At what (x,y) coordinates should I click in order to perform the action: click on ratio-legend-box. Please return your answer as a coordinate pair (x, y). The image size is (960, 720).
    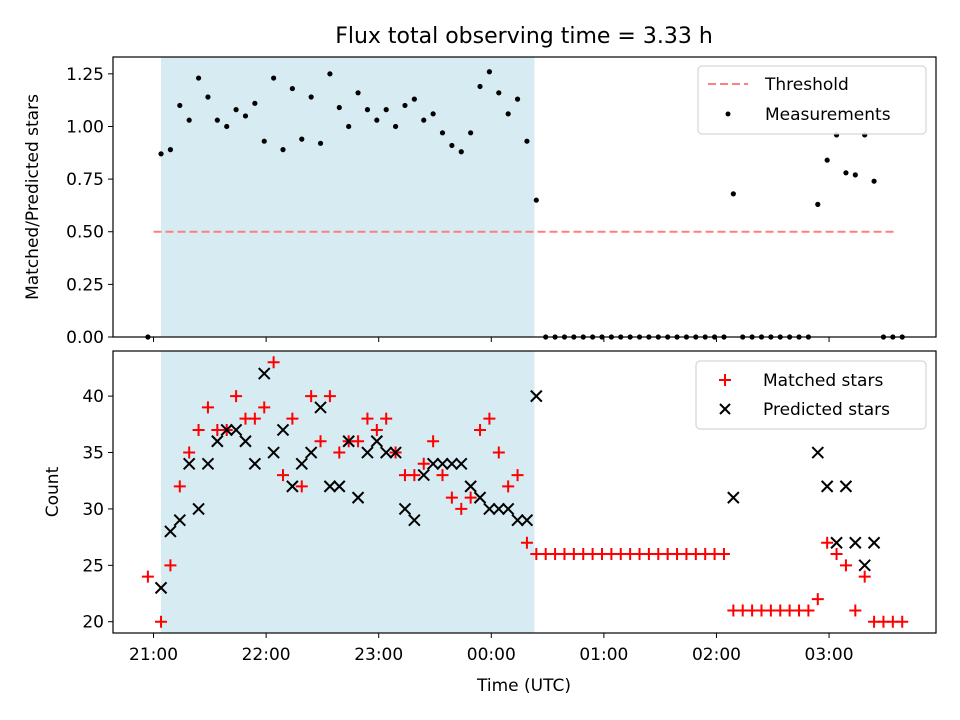
    Looking at the image, I should click on (812, 100).